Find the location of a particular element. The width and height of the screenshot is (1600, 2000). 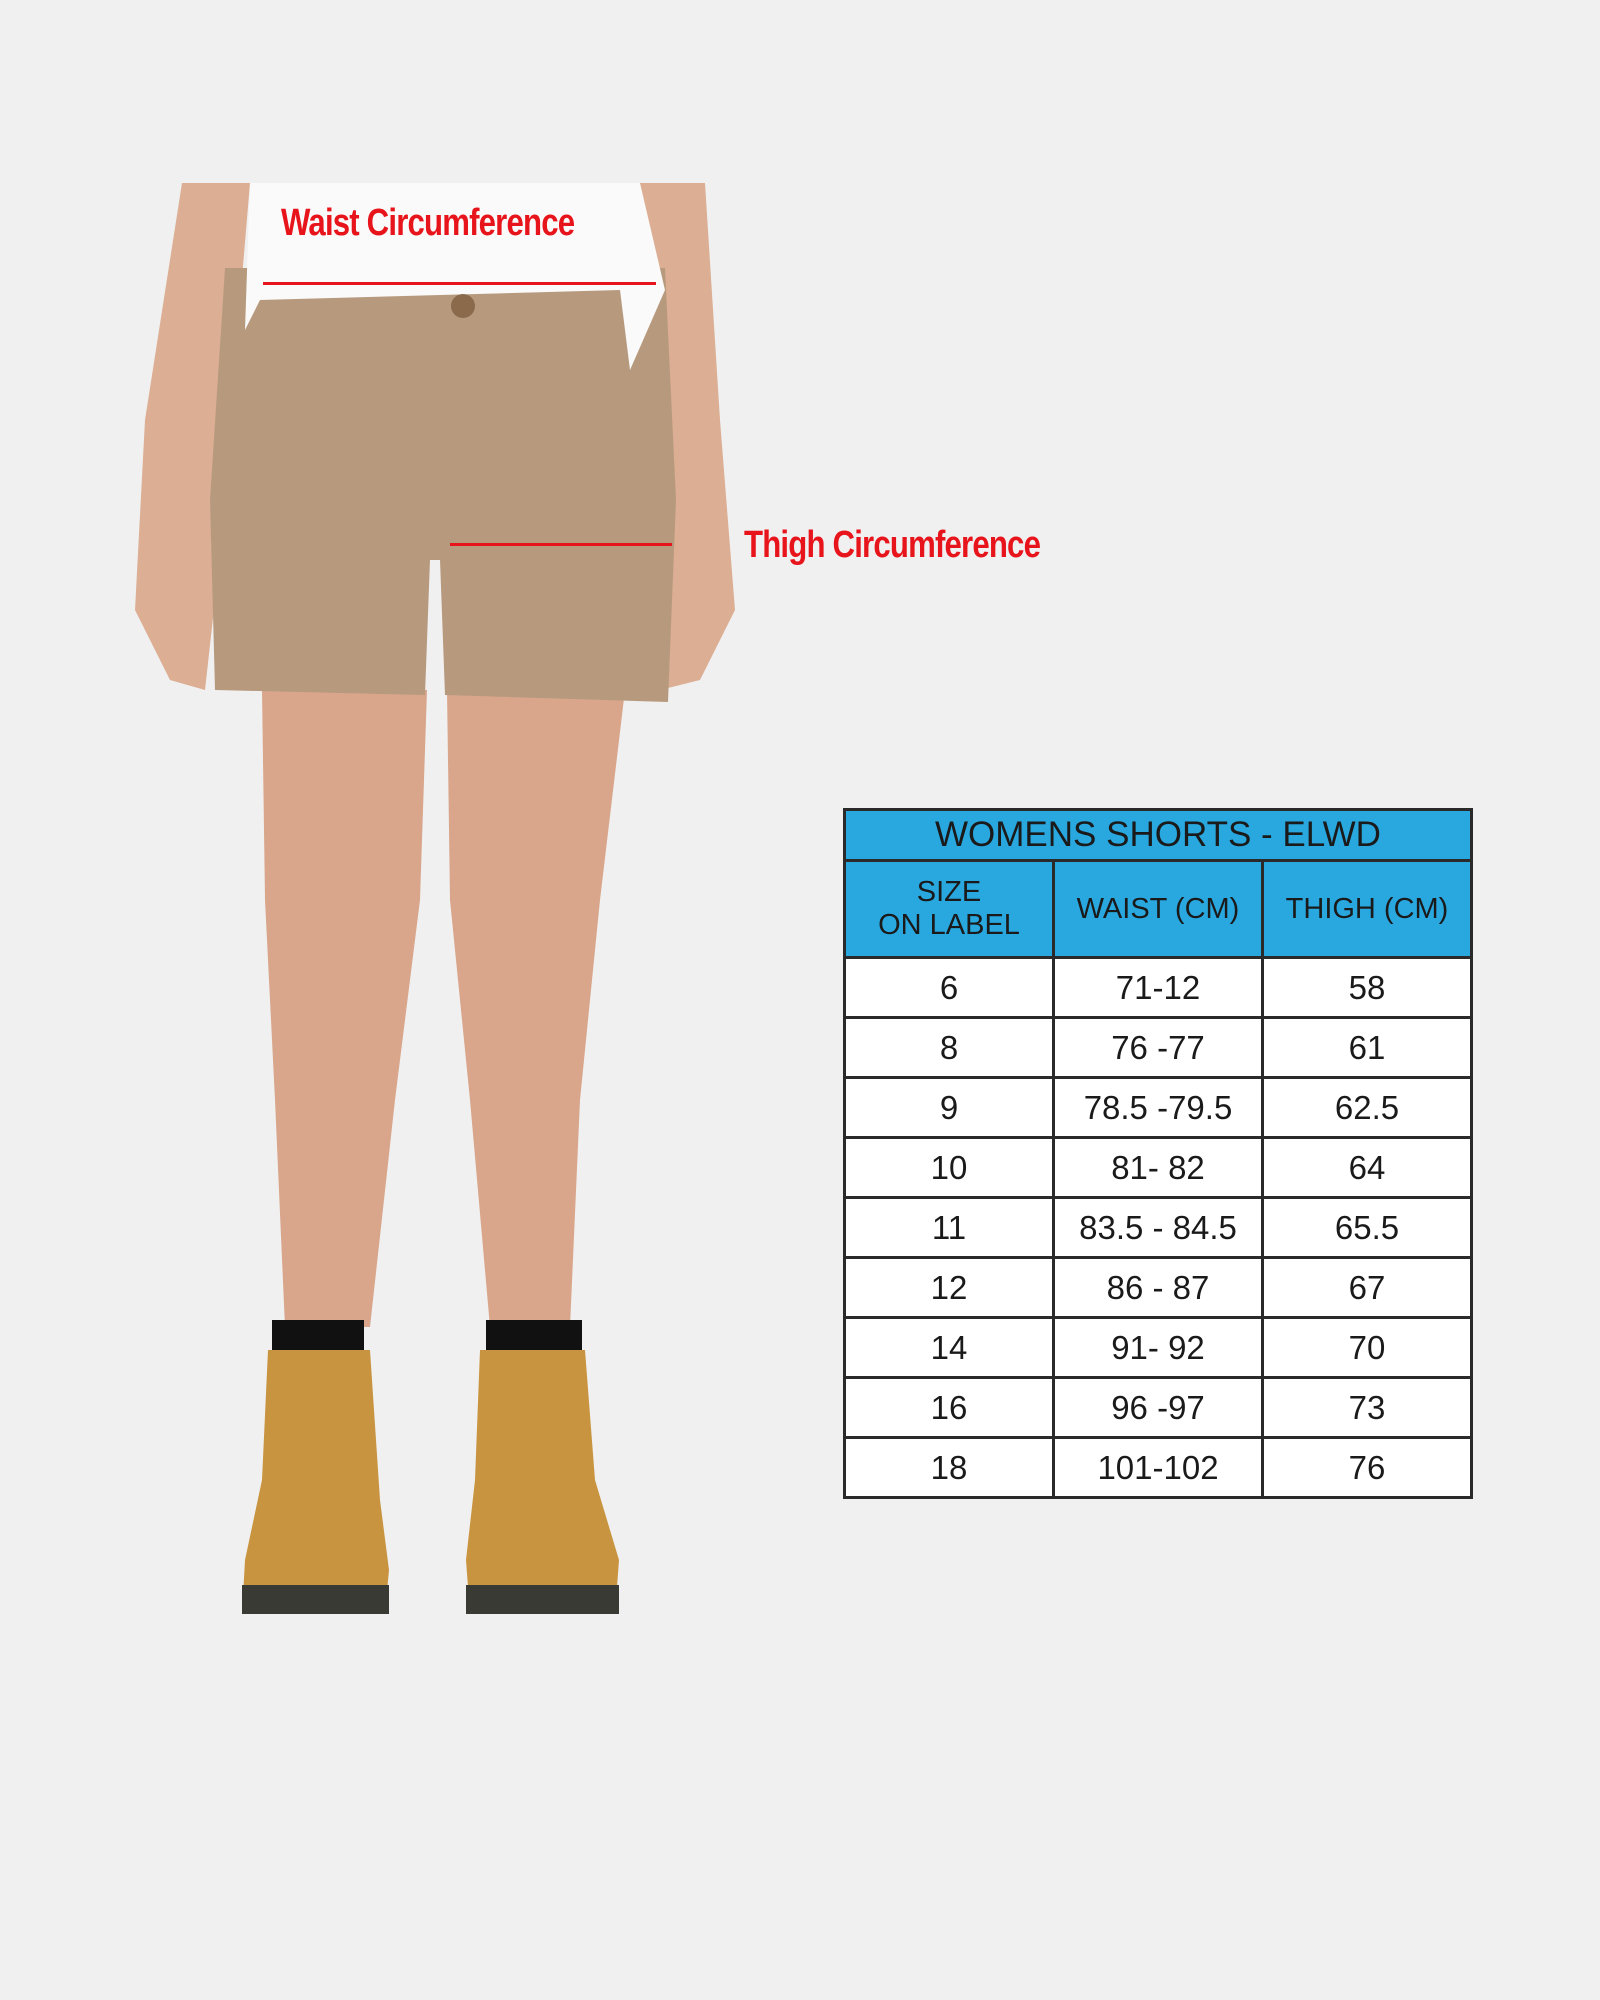

right-boot-sole is located at coordinates (542, 1599).